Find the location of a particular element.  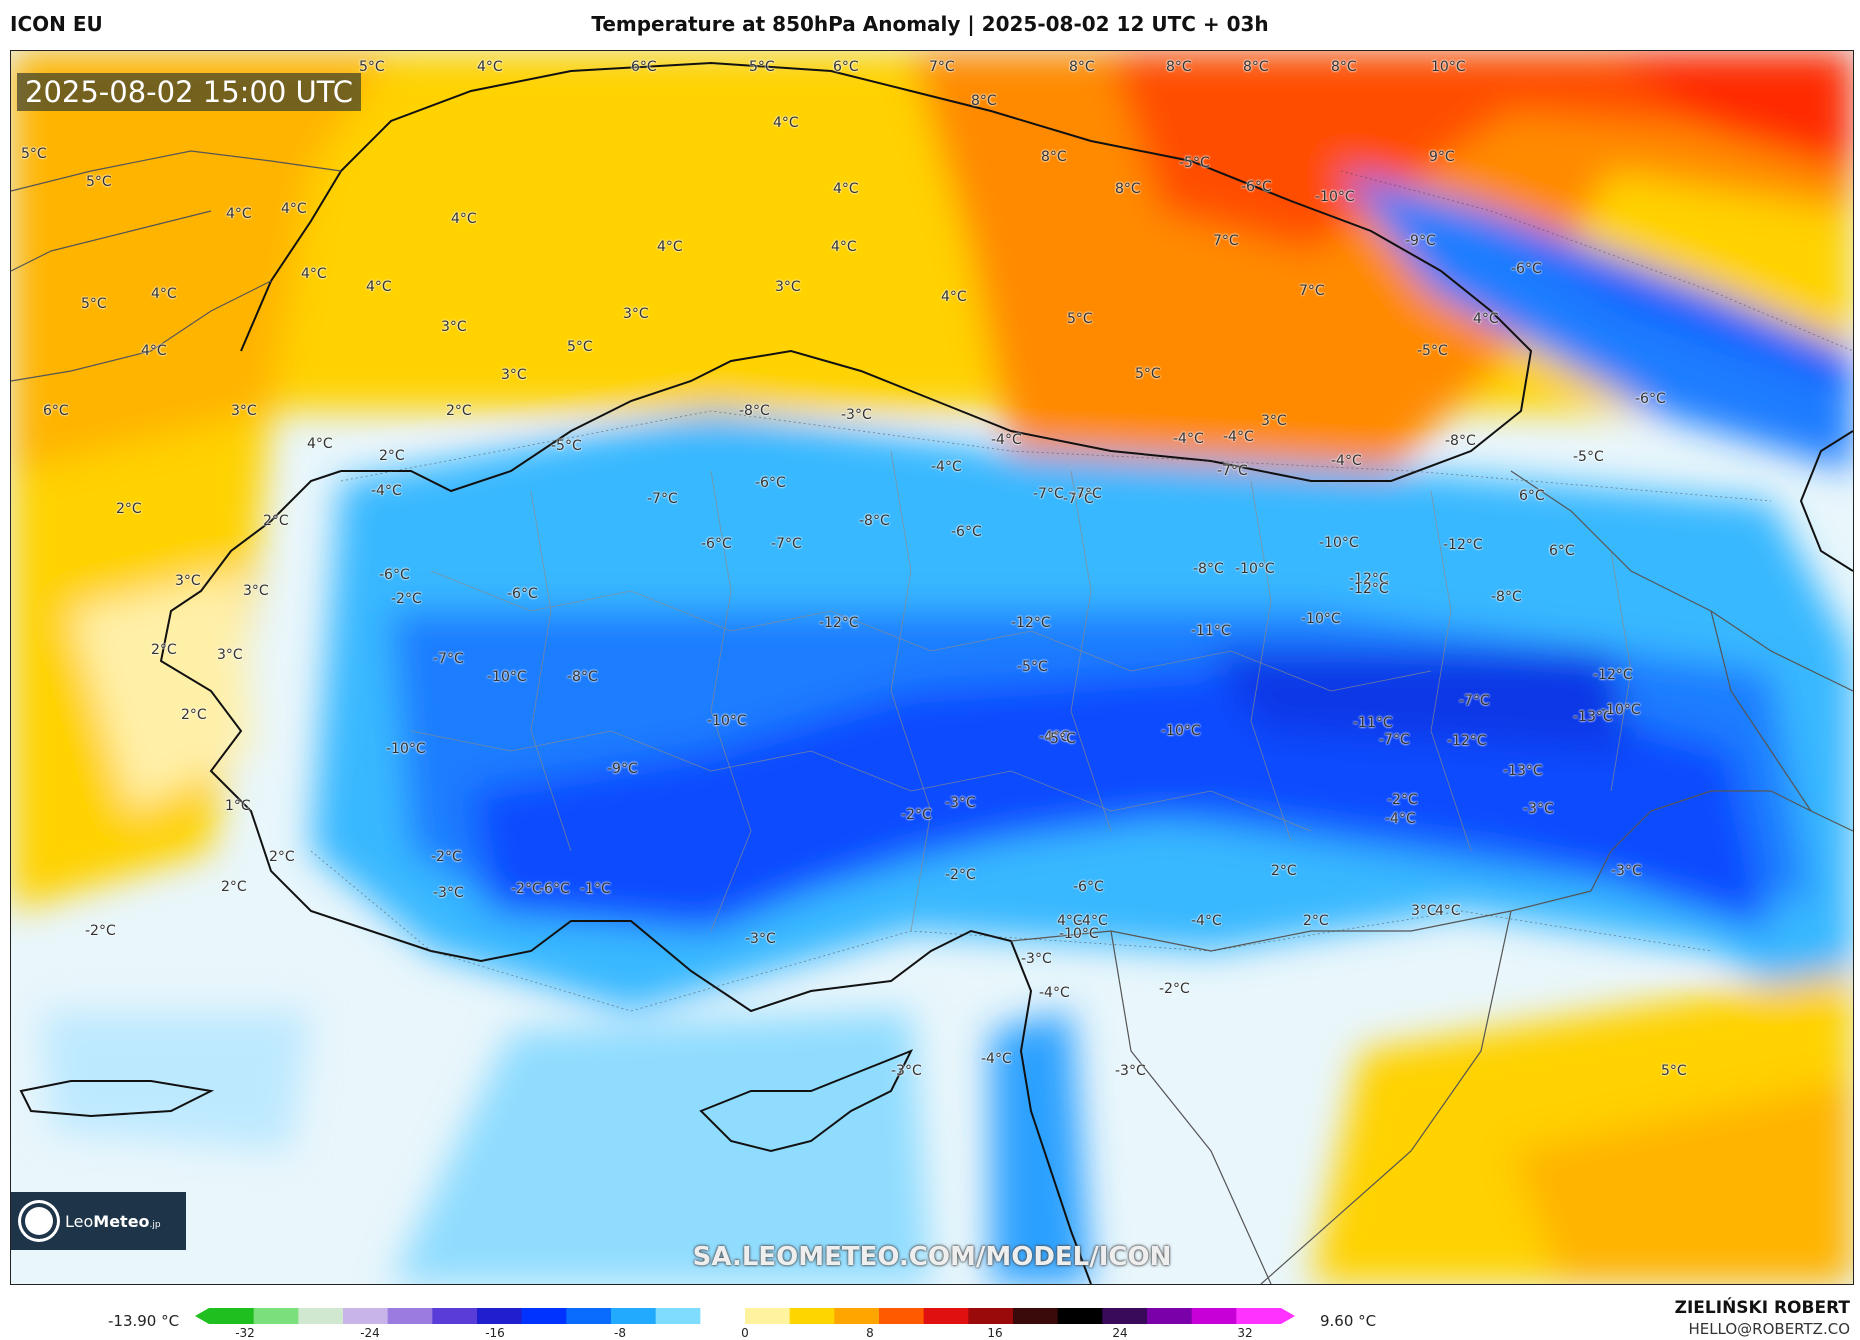

isotherm-label: -9°C is located at coordinates (622, 769).